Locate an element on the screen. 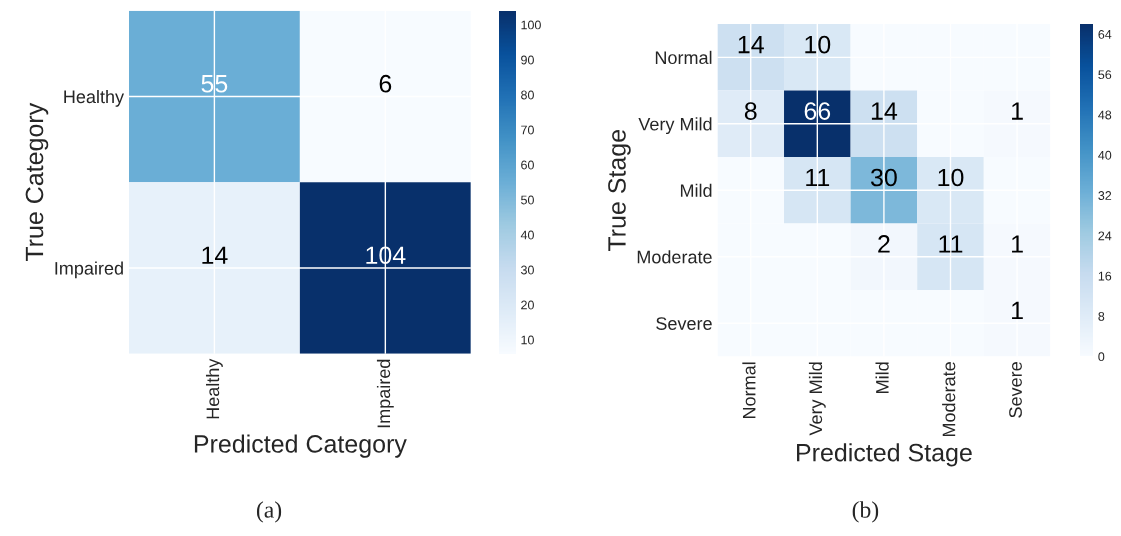 Image resolution: width=1121 pixels, height=536 pixels. y-tick-label: Moderate is located at coordinates (674, 257).